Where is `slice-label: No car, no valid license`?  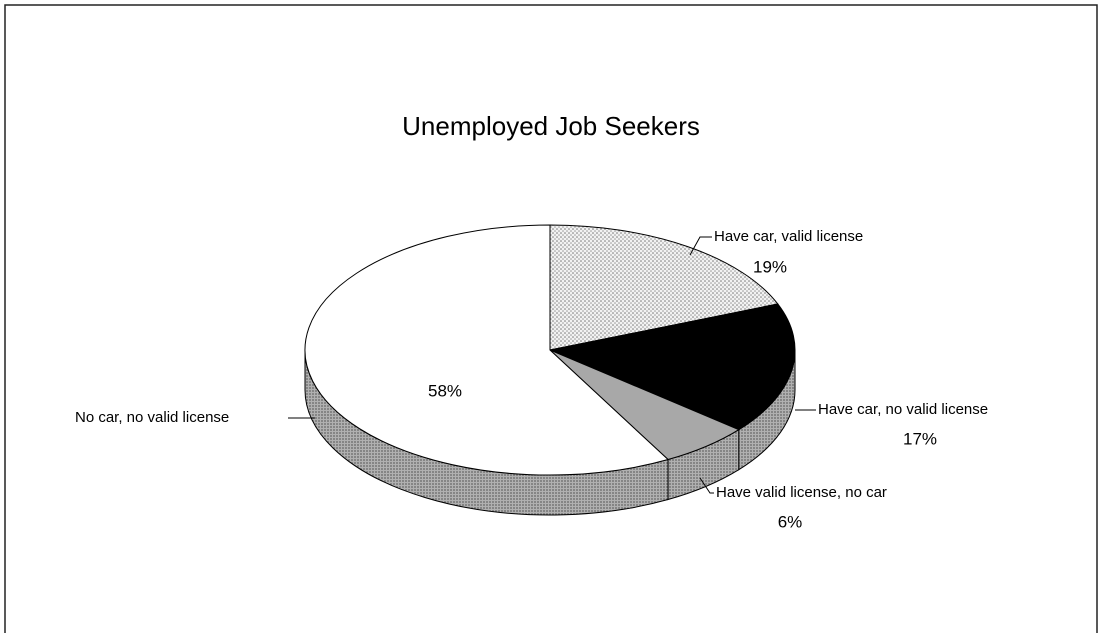 slice-label: No car, no valid license is located at coordinates (152, 417).